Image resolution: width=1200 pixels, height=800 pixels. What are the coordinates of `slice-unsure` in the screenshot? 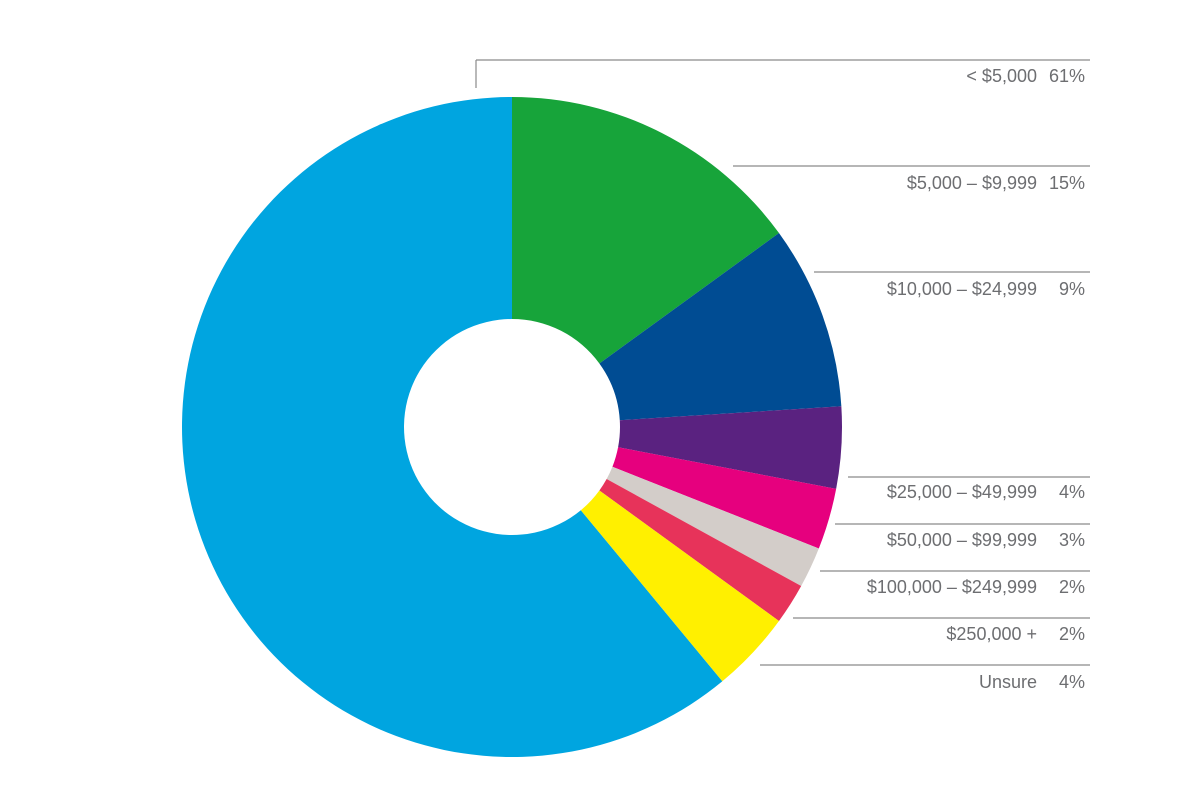 It's located at (679, 586).